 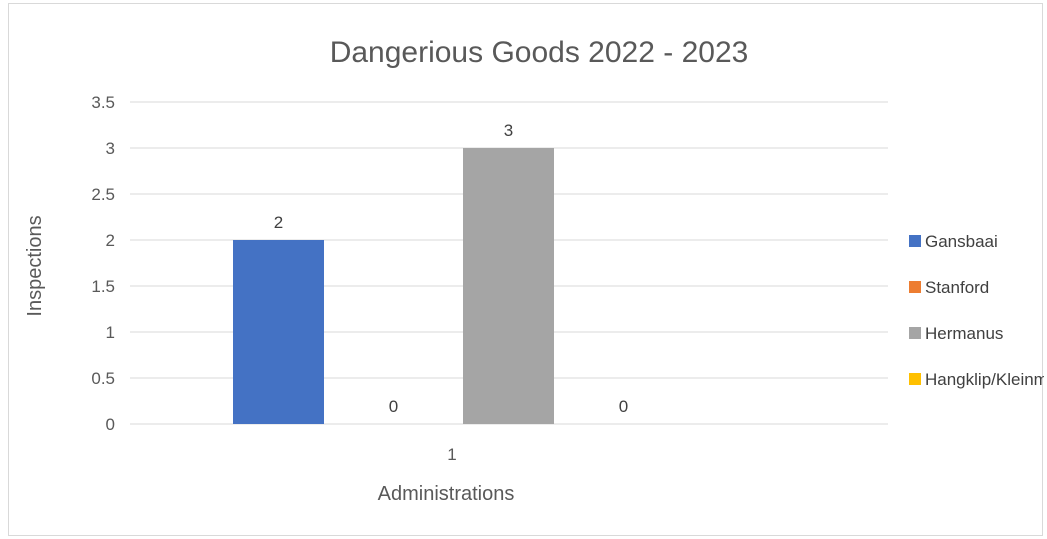 What do you see at coordinates (957, 287) in the screenshot?
I see `legend-label: Stanford` at bounding box center [957, 287].